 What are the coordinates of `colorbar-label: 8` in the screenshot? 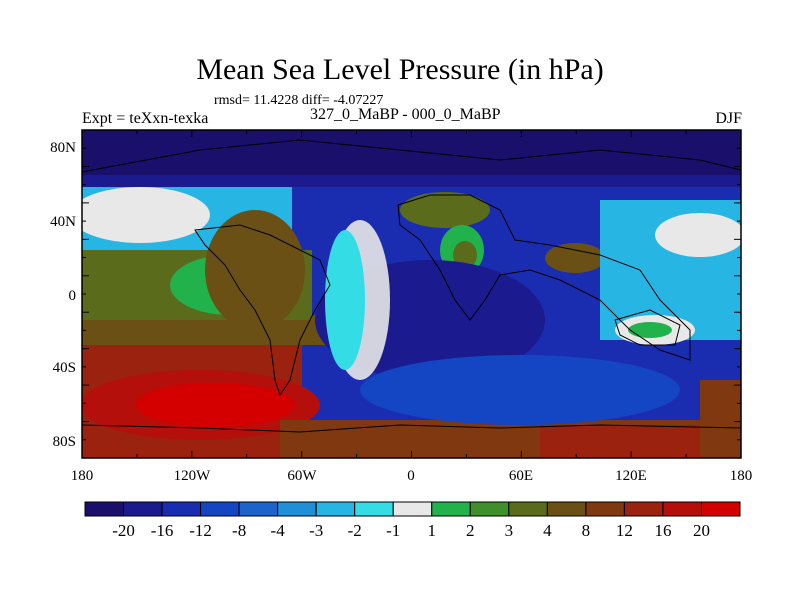 It's located at (586, 530).